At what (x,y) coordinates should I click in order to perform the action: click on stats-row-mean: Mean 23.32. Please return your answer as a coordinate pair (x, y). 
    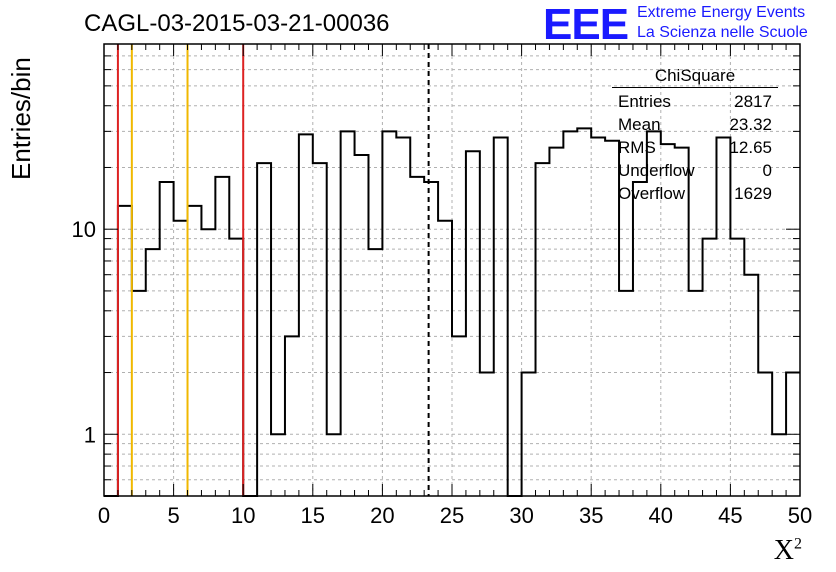
    Looking at the image, I should click on (695, 124).